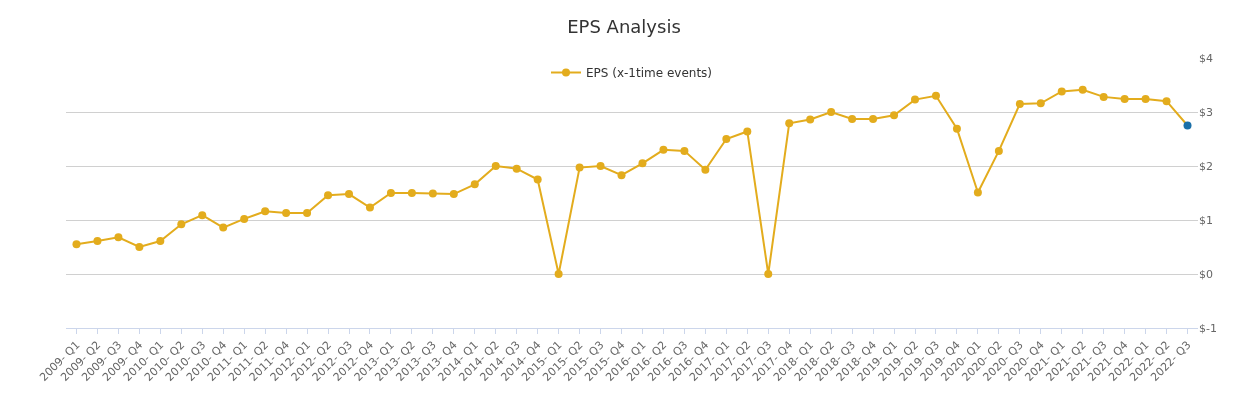 The image size is (1248, 403). What do you see at coordinates (1206, 274) in the screenshot?
I see `y-tick-label: $0` at bounding box center [1206, 274].